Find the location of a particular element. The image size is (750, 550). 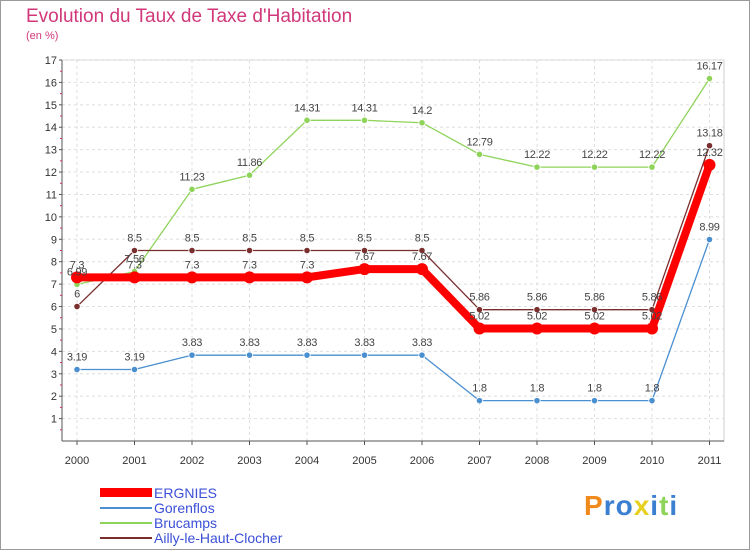

y-tick-label: 12 is located at coordinates (51, 173).